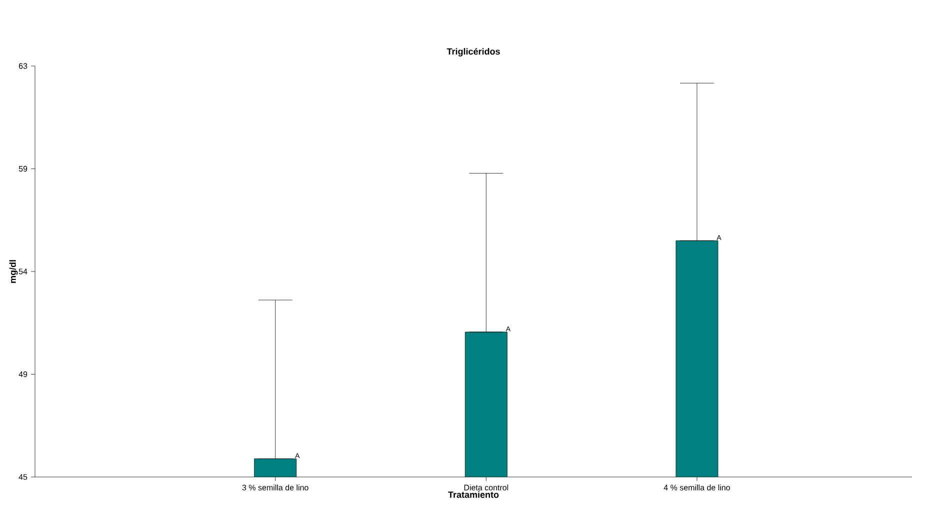 The width and height of the screenshot is (928, 521). What do you see at coordinates (23, 66) in the screenshot?
I see `y-tick-label: 63` at bounding box center [23, 66].